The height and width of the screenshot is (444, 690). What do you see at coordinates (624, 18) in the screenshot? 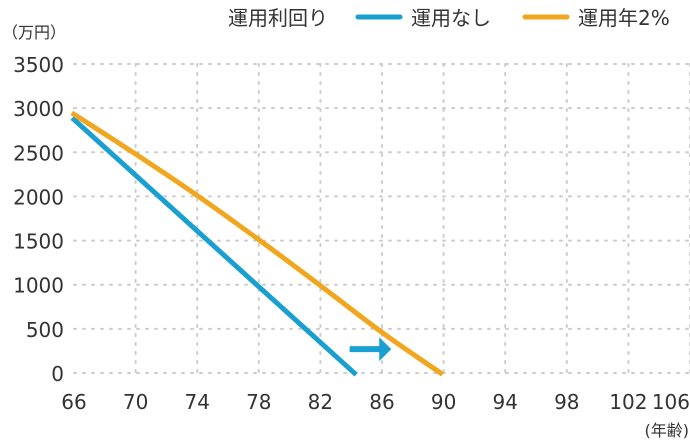
I see `legend-label: 運用年2%` at bounding box center [624, 18].